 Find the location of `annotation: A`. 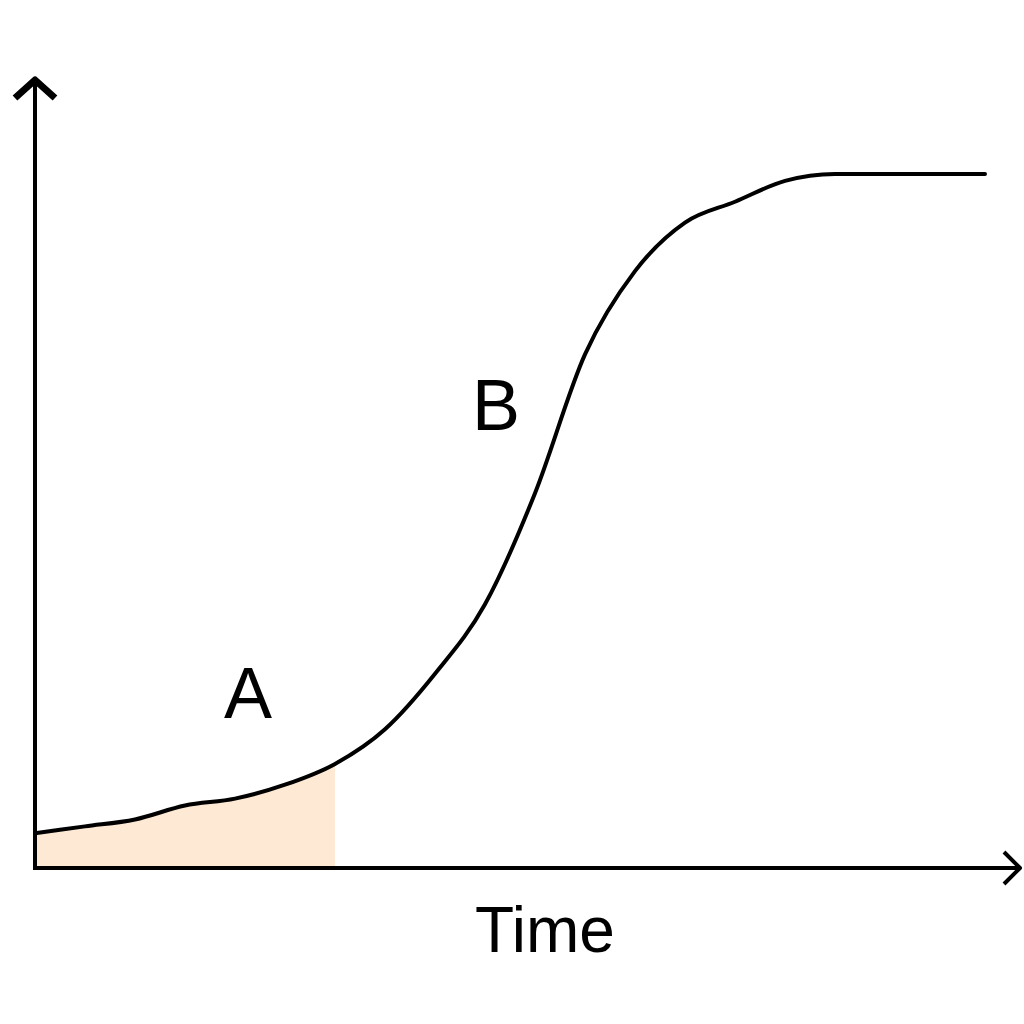

annotation: A is located at coordinates (248, 693).